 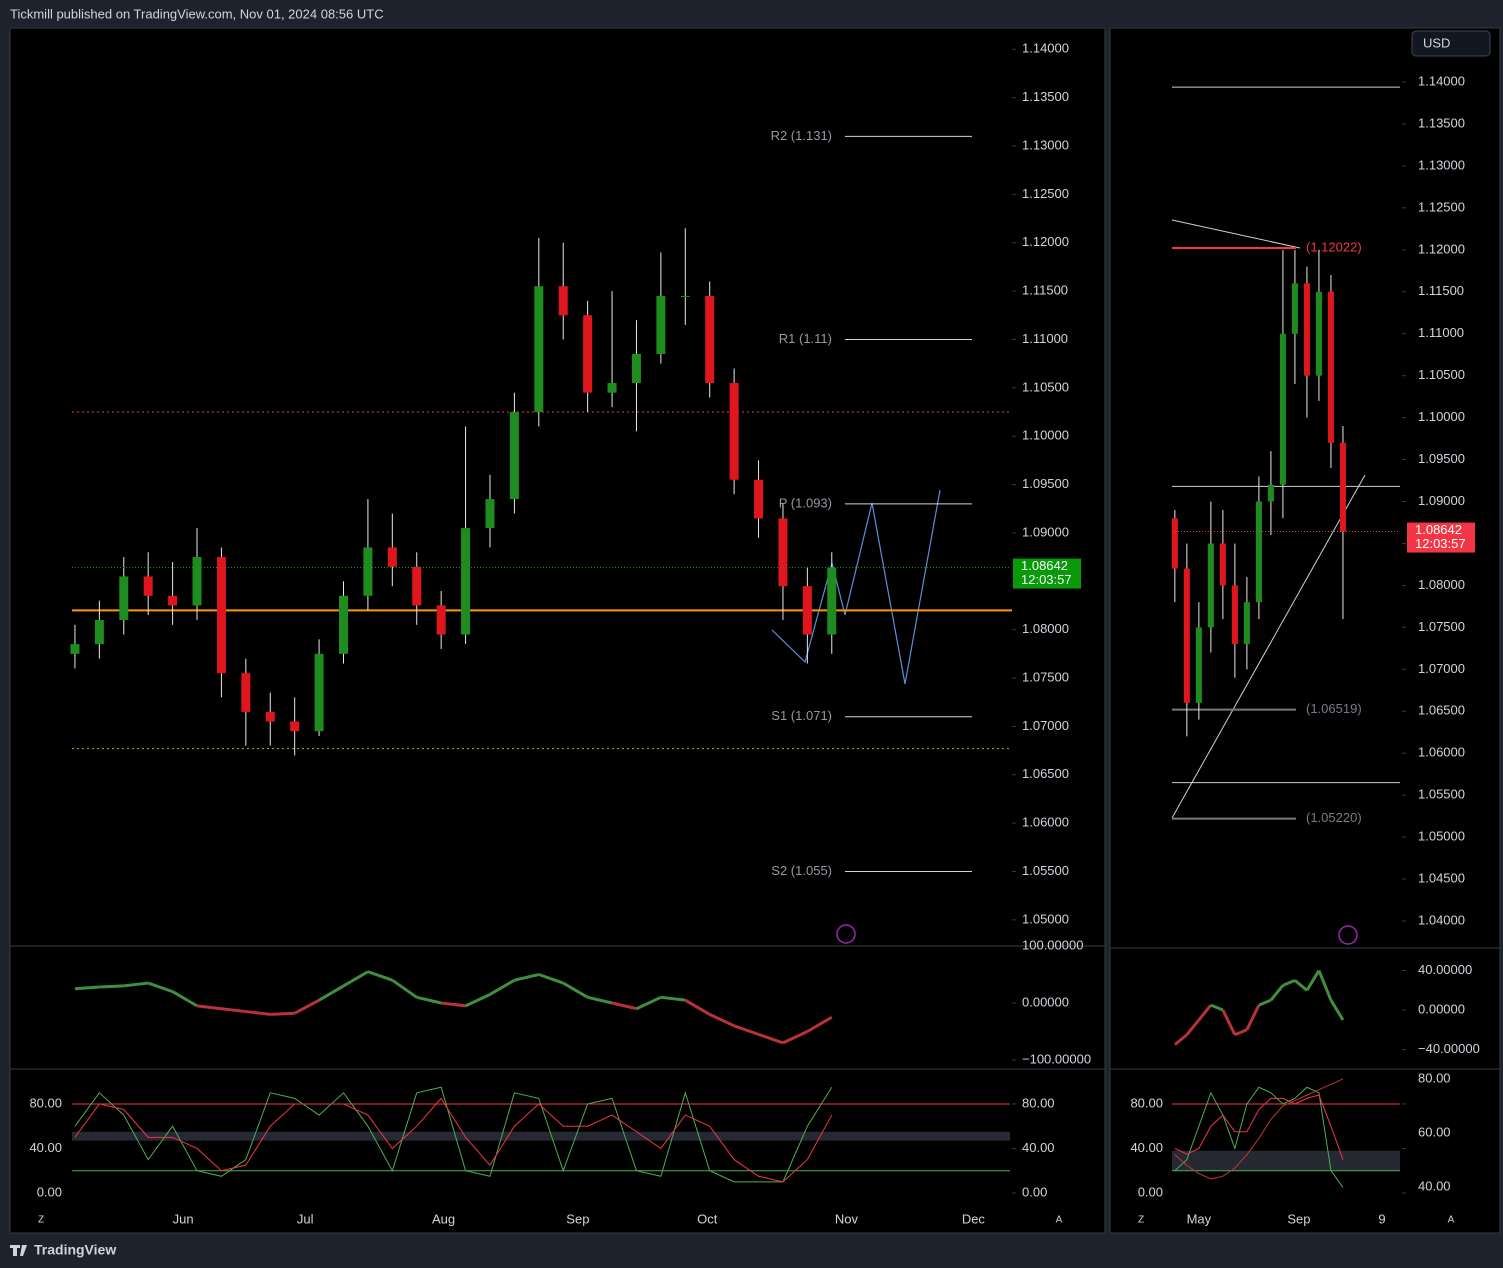 What do you see at coordinates (1441, 794) in the screenshot?
I see `y-tick-label: 1.05500` at bounding box center [1441, 794].